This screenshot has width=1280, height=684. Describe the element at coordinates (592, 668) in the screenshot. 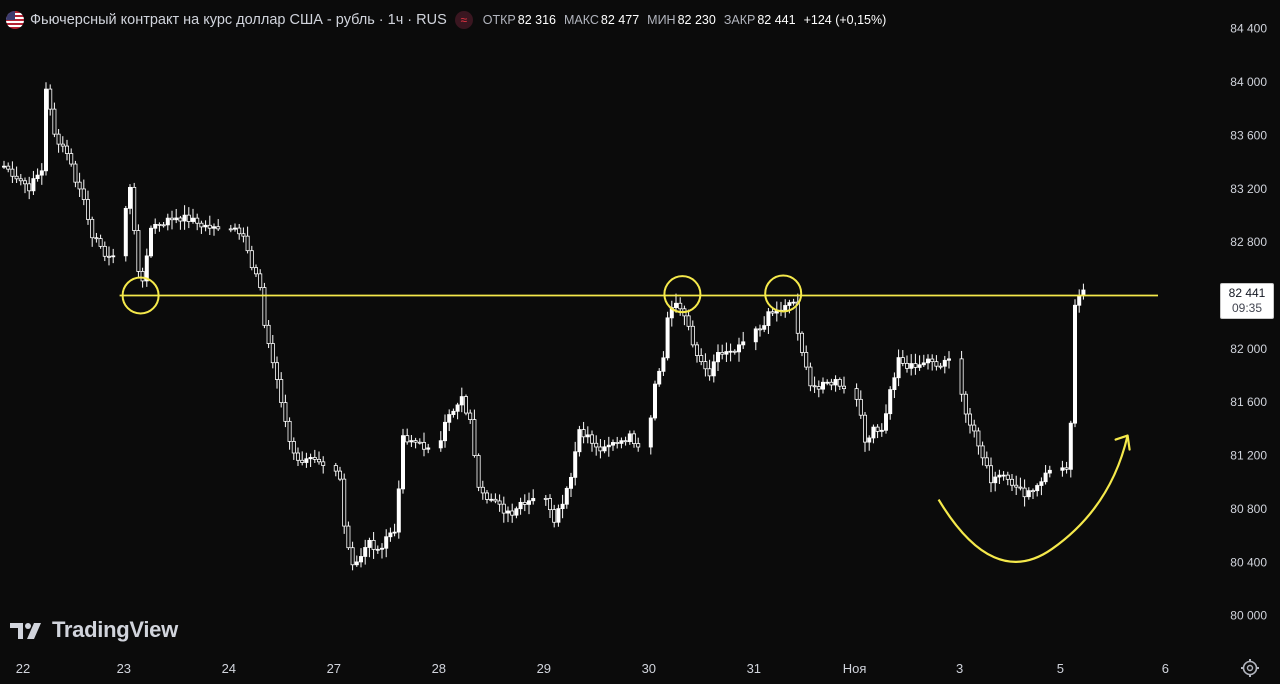

I see `time-axis: 22 23 24 27 28 29 30 31 Ноя 3 5 6` at that location.